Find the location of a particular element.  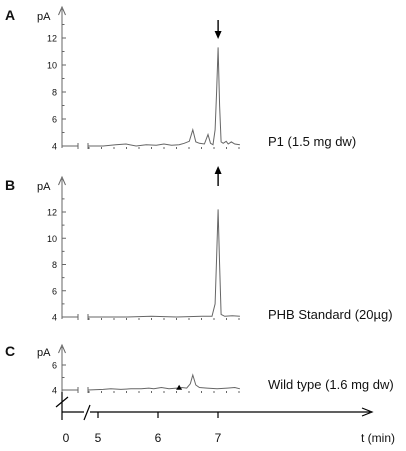

chromatogram-trace-c is located at coordinates (164, 382).